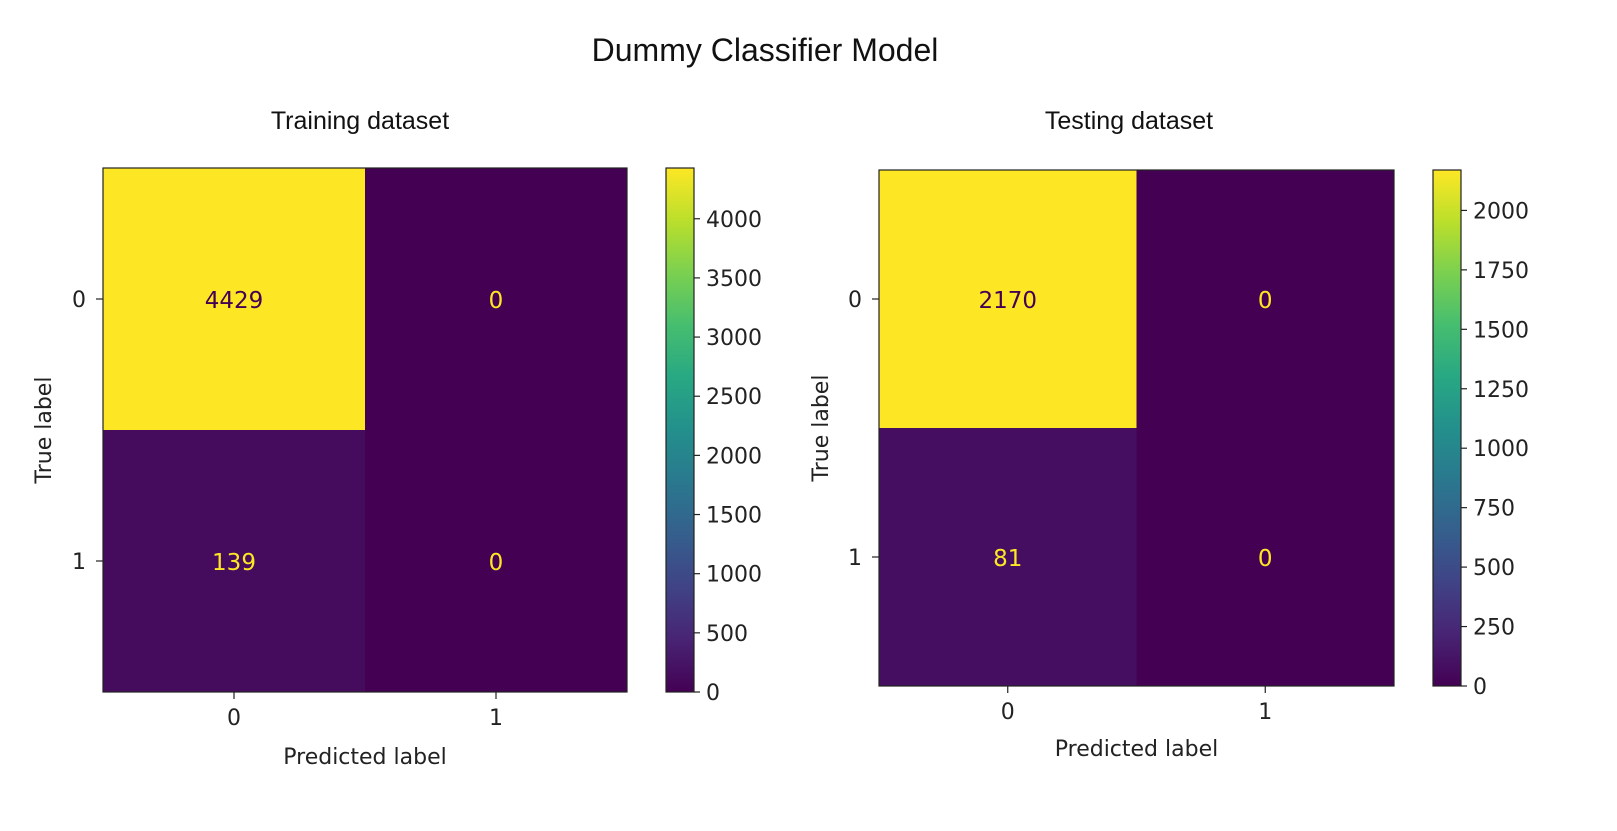 The height and width of the screenshot is (831, 1617). I want to click on x-tick-label-0-0: 0, so click(234, 718).